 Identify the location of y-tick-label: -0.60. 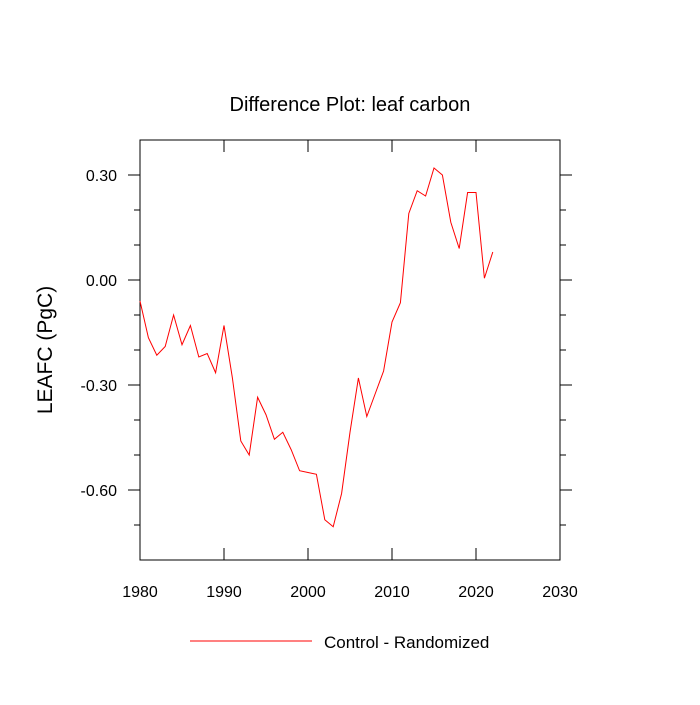
(99, 491).